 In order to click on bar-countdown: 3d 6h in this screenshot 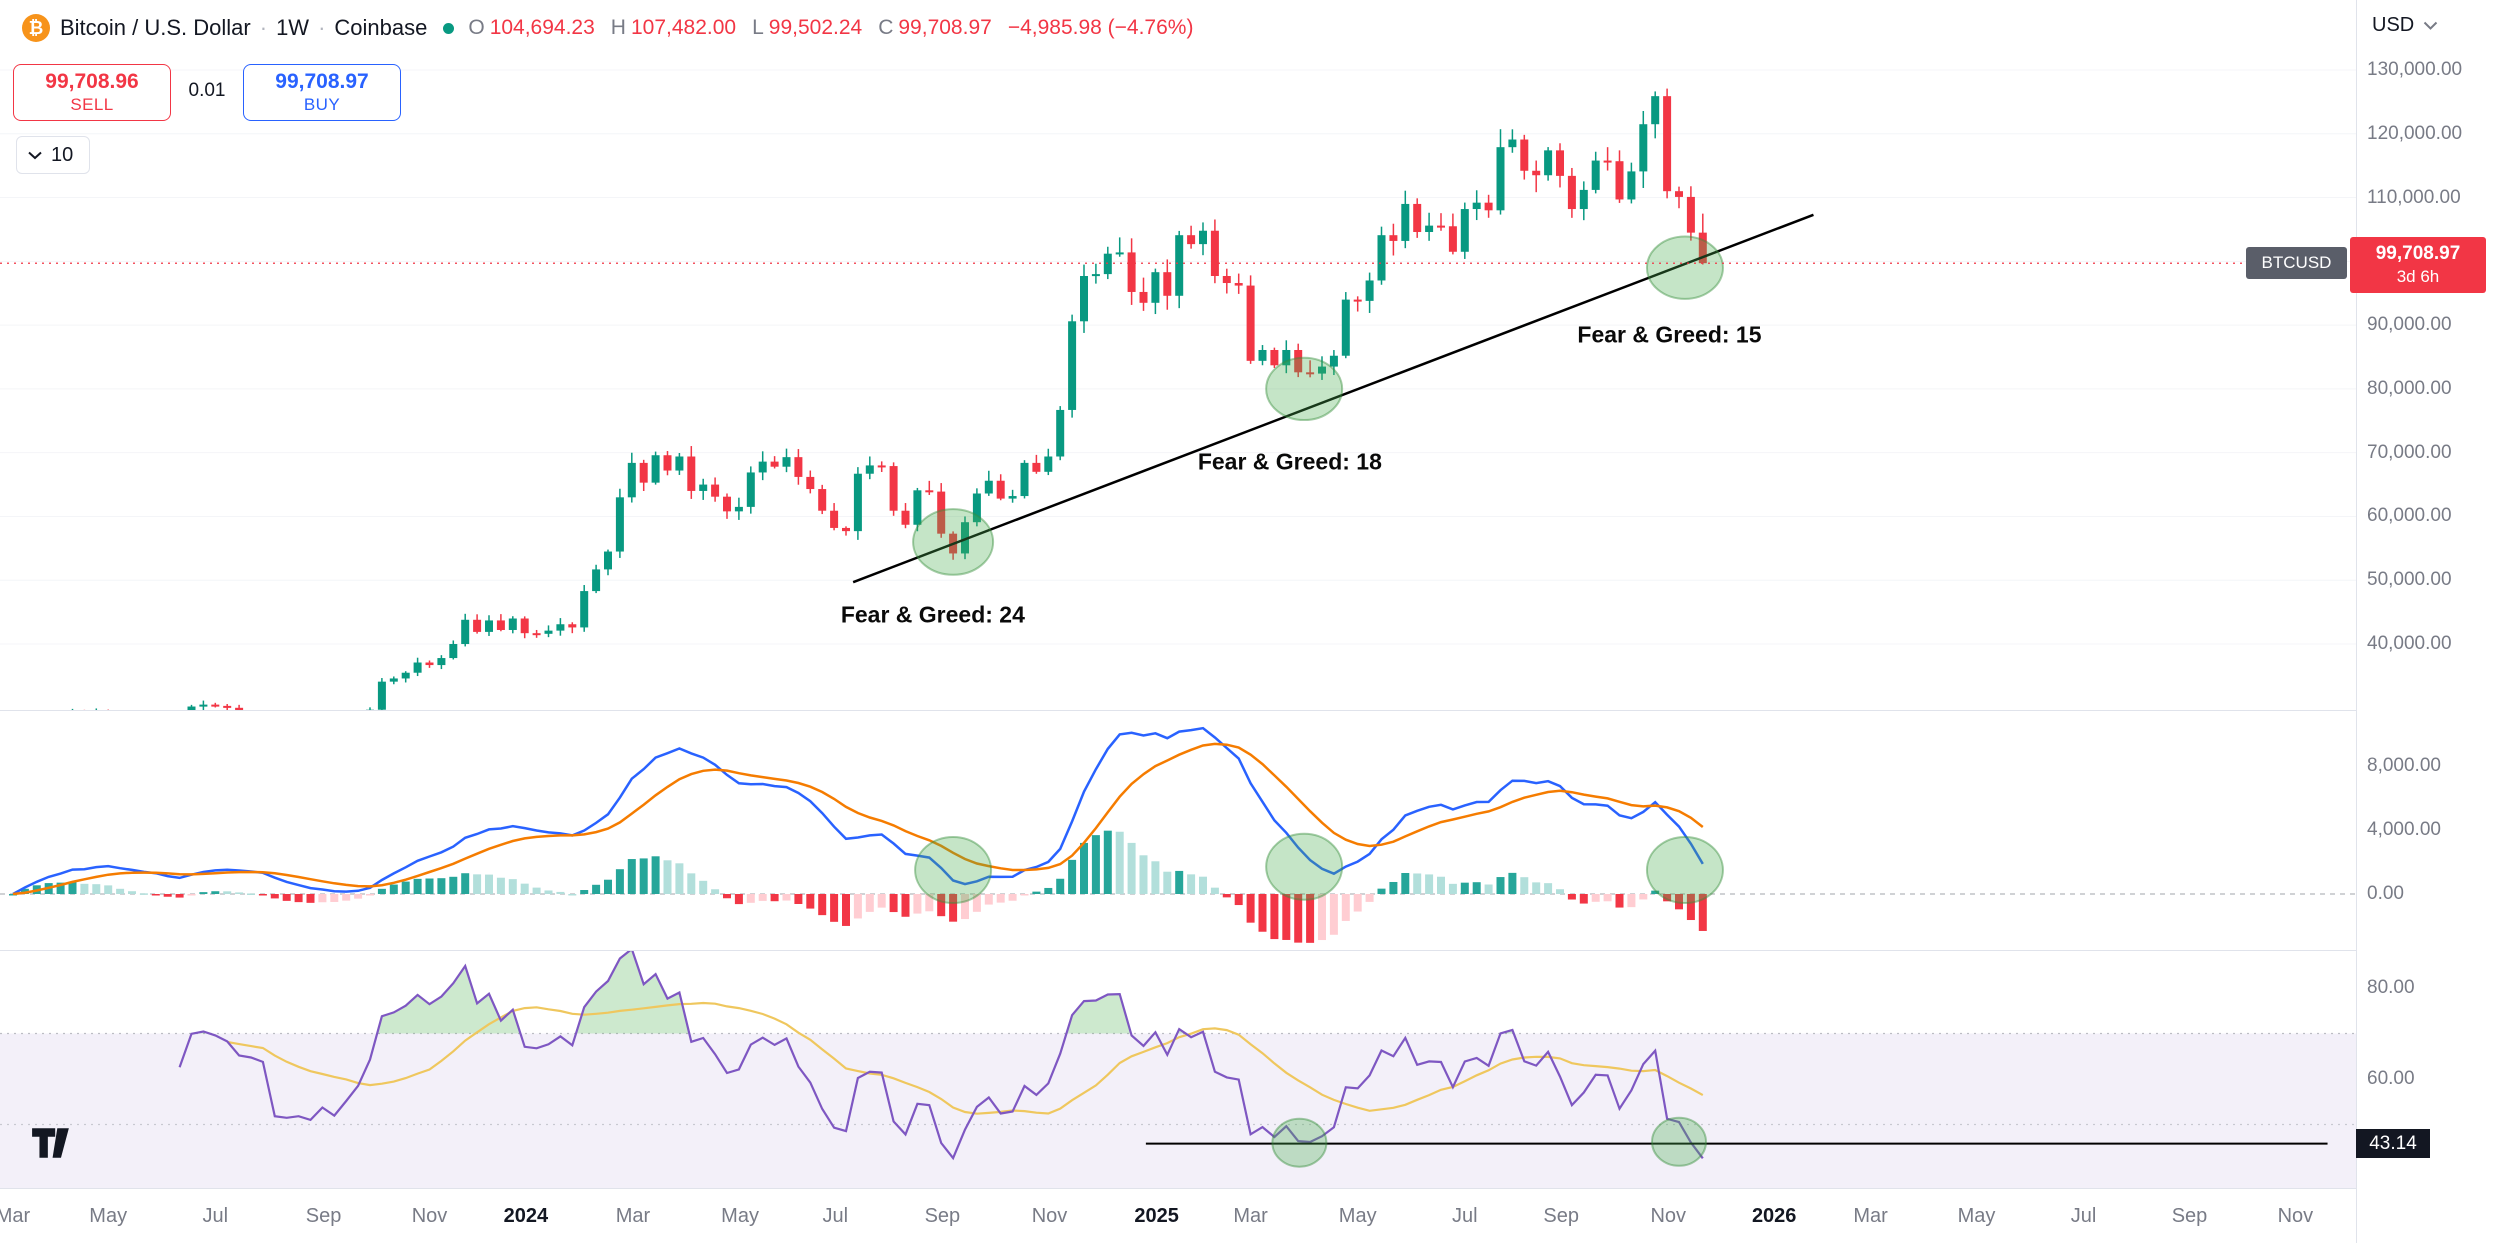, I will do `click(2418, 277)`.